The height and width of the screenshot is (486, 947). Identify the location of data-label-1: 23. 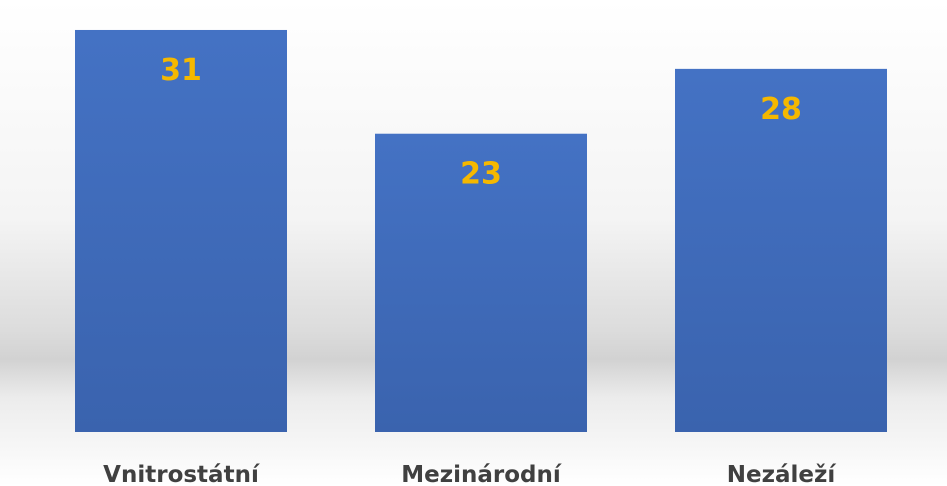
(481, 174).